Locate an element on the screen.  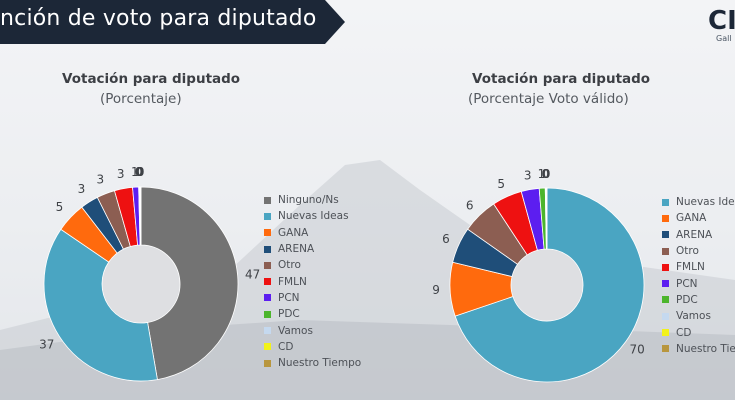
chart-1-legend-item: FMLN is located at coordinates (312, 281).